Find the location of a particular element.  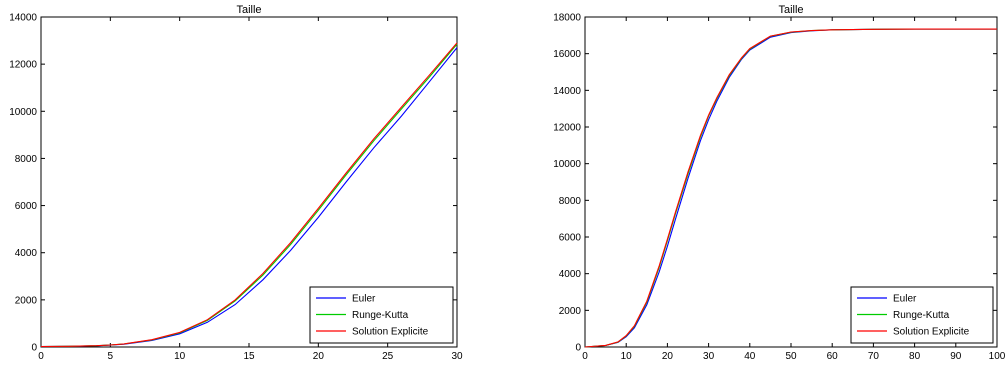

x-tick-label-1-6: 30 is located at coordinates (457, 356).